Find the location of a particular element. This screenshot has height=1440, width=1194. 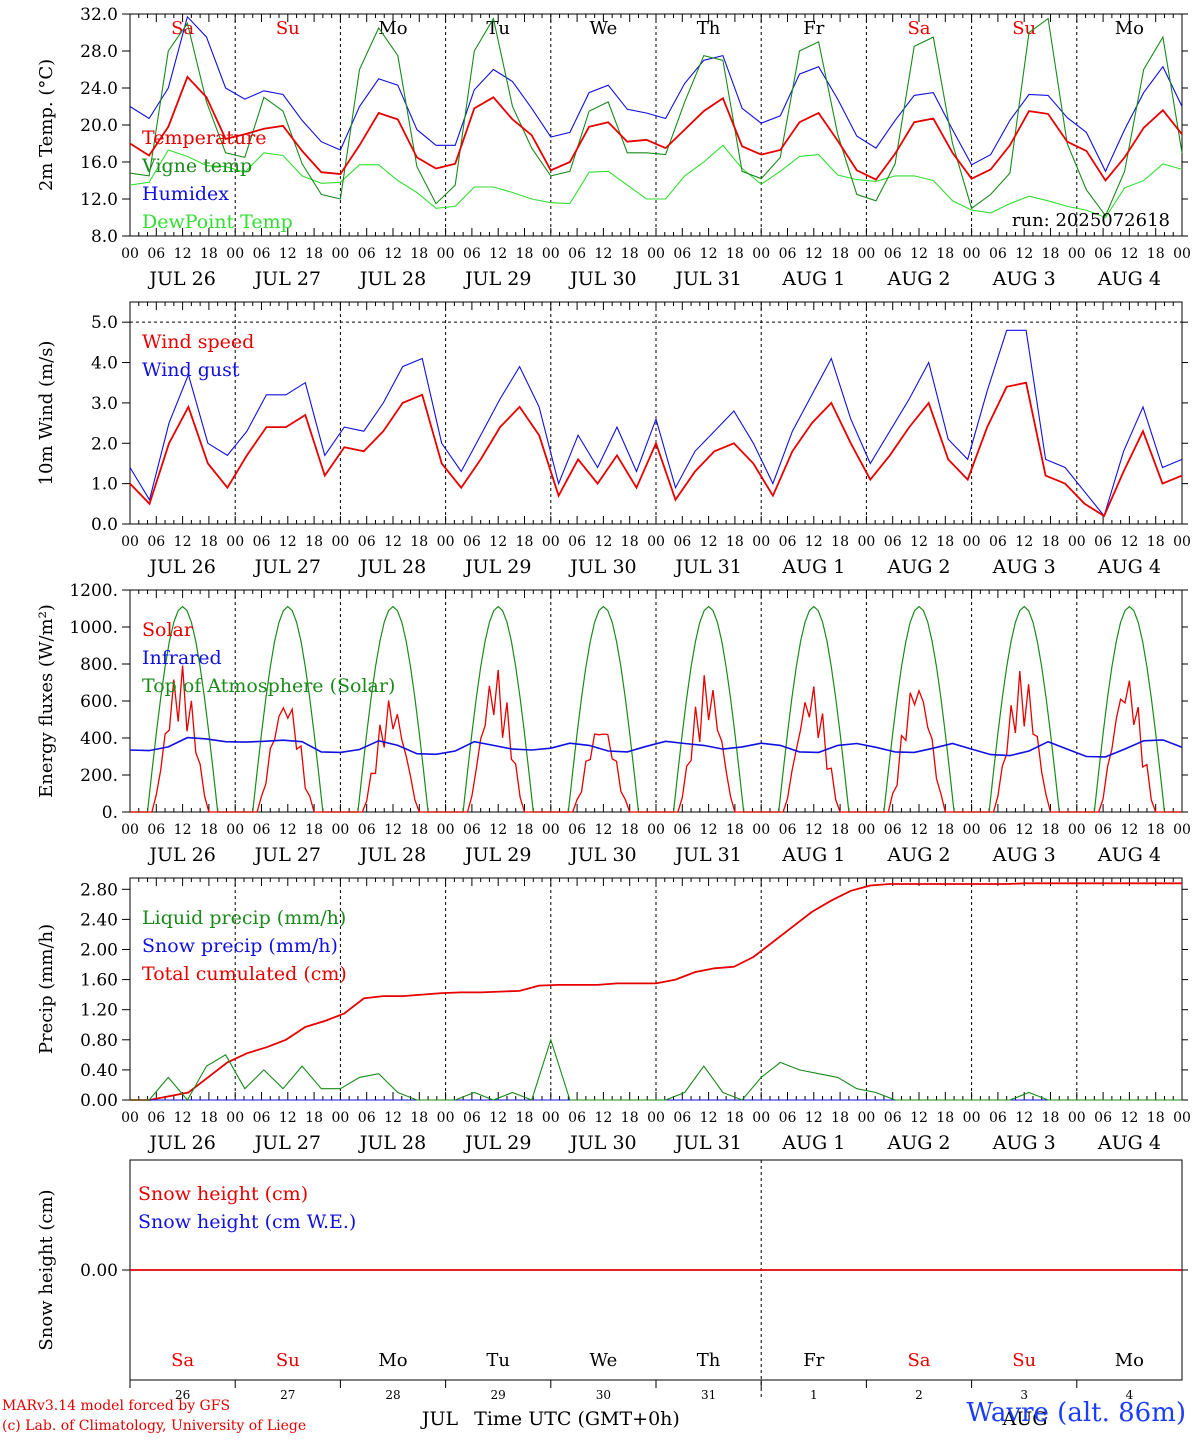

date-label: JUL 31 is located at coordinates (707, 855).